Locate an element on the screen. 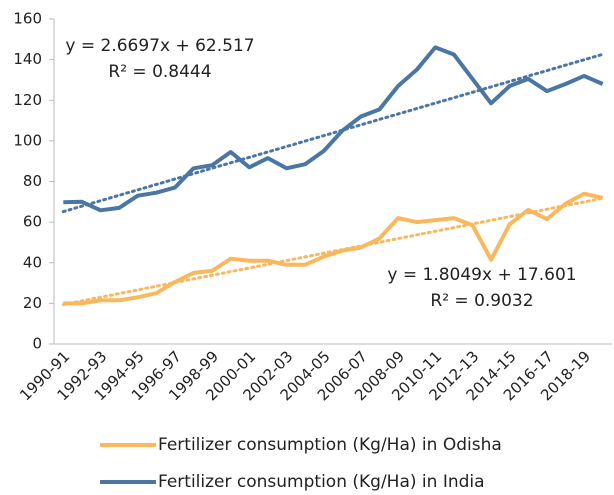 The image size is (614, 495). y-tick-label: 100 is located at coordinates (27, 140).